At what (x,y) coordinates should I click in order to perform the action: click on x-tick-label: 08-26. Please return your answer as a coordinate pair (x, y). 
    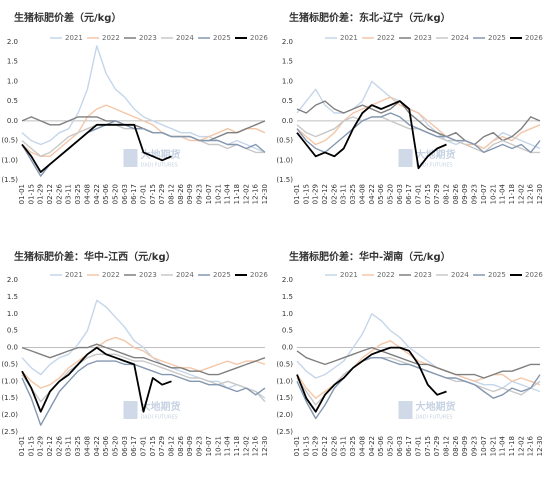
    Looking at the image, I should click on (181, 193).